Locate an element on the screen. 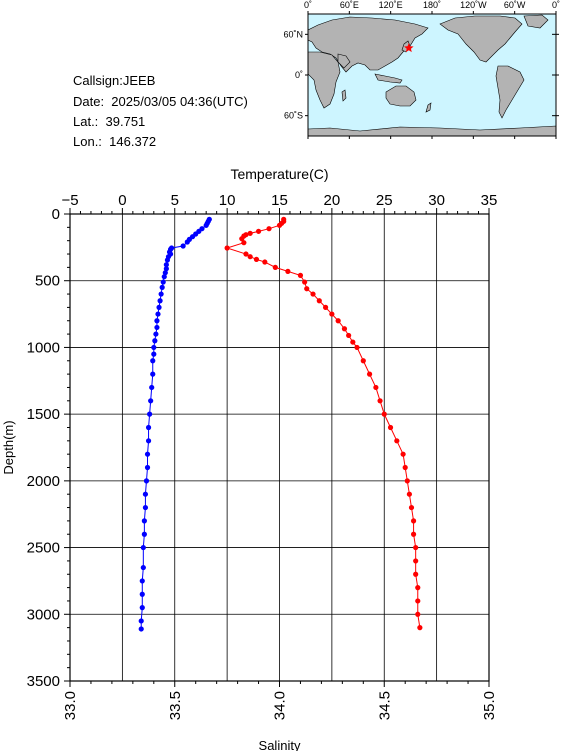 This screenshot has width=564, height=751. star-icon is located at coordinates (409, 48).